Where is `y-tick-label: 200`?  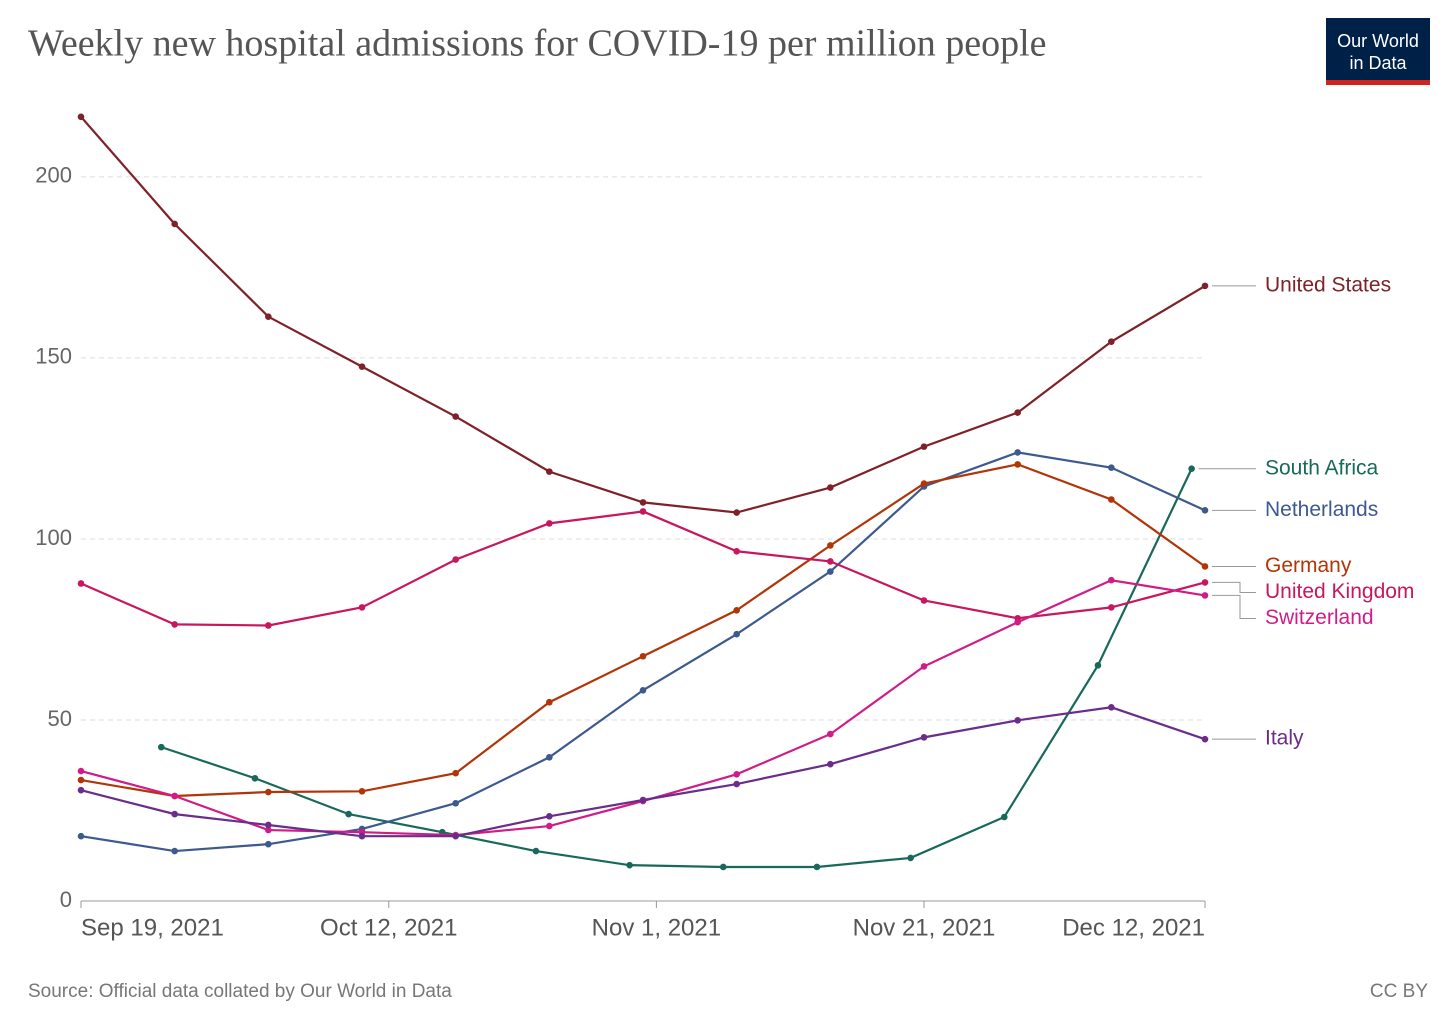 y-tick-label: 200 is located at coordinates (53, 175).